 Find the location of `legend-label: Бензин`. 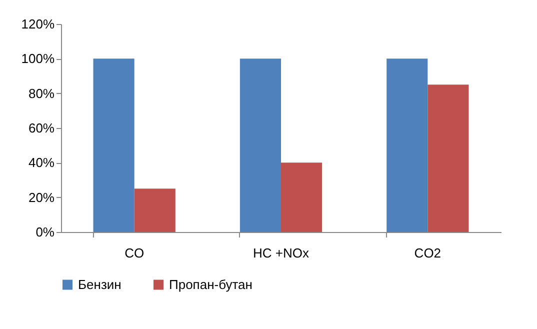

legend-label: Бензин is located at coordinates (100, 284).